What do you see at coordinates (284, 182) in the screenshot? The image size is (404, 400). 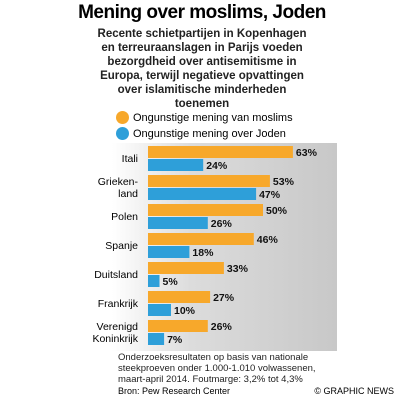 I see `value-label: 53%` at bounding box center [284, 182].